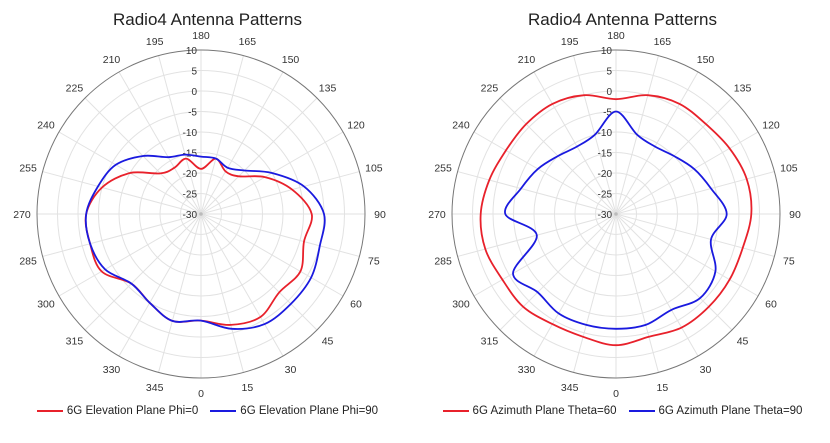  I want to click on theta-tick-label: 195, so click(155, 42).